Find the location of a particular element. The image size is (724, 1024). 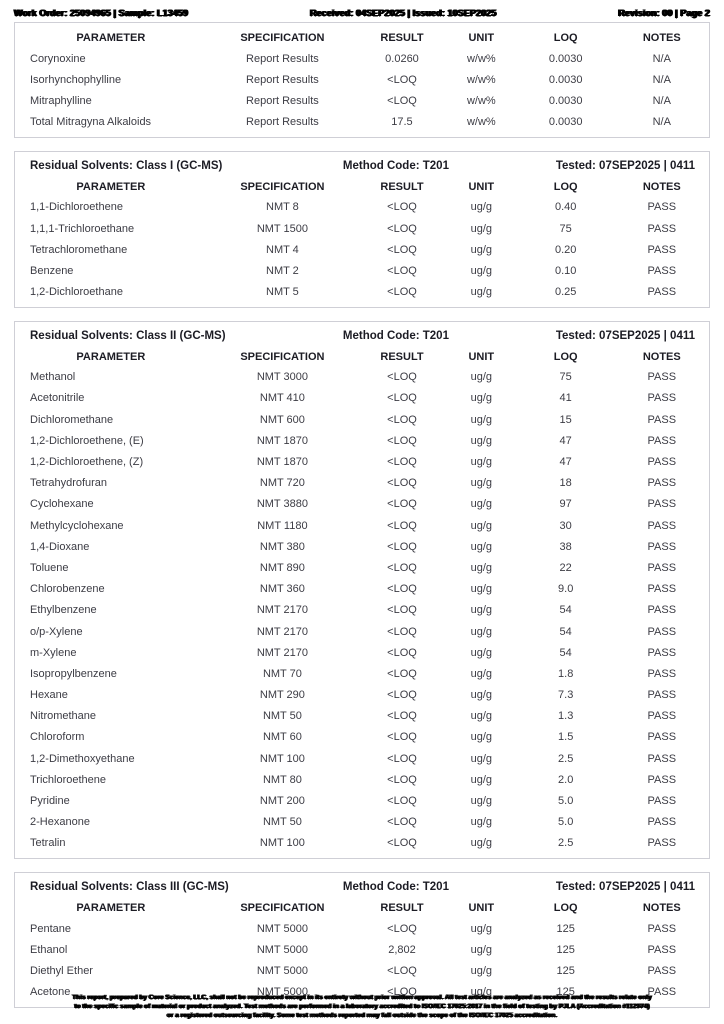

cell-parameter: Pentane is located at coordinates (50, 928).